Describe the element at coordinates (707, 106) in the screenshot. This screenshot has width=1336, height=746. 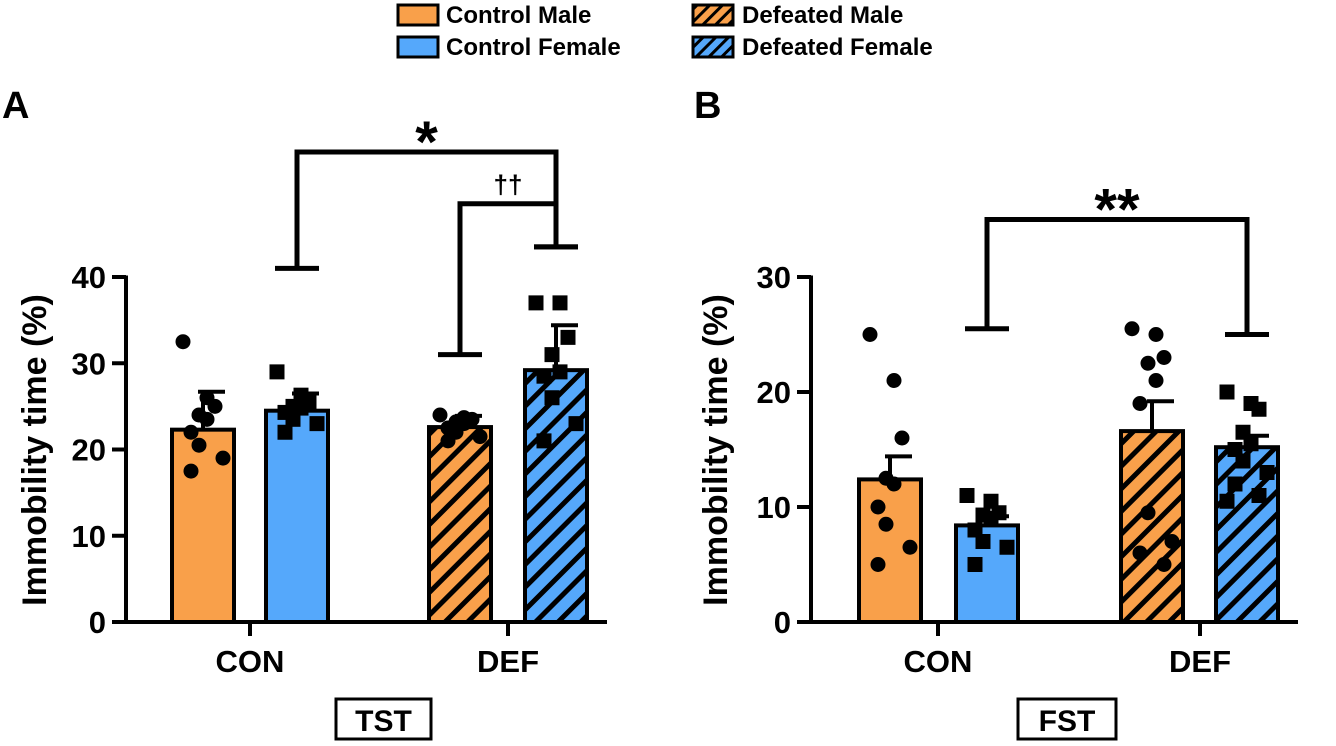
I see `panel-b-label: B` at that location.